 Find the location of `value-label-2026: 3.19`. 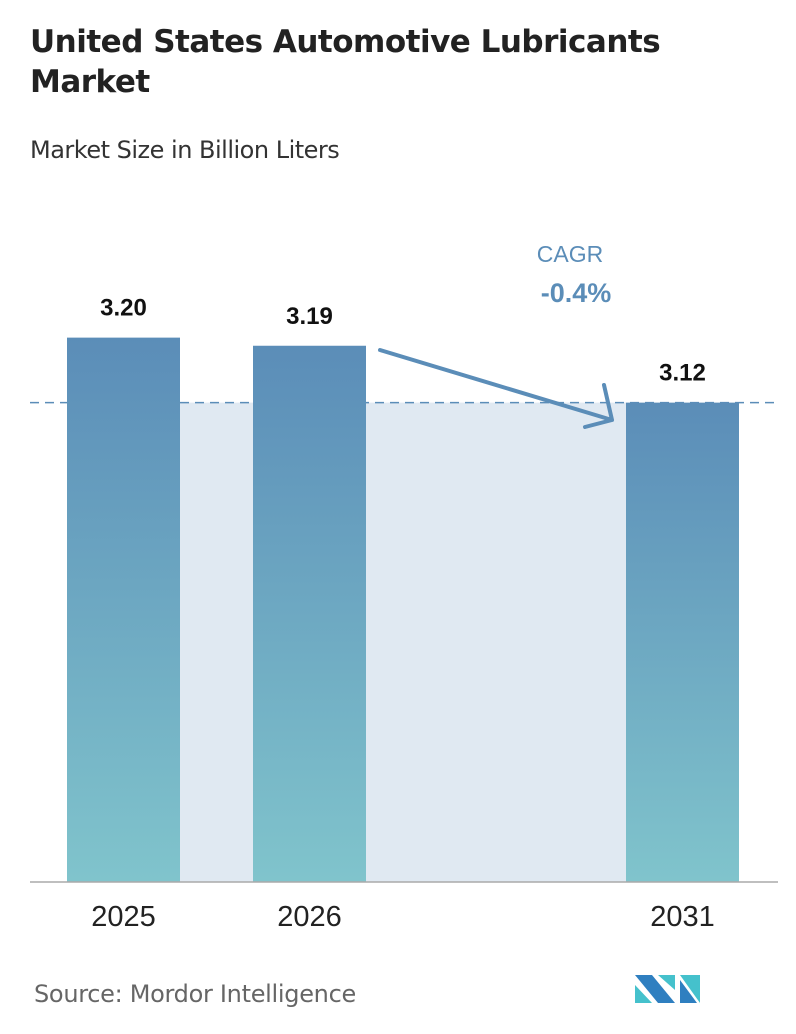

value-label-2026: 3.19 is located at coordinates (309, 316).